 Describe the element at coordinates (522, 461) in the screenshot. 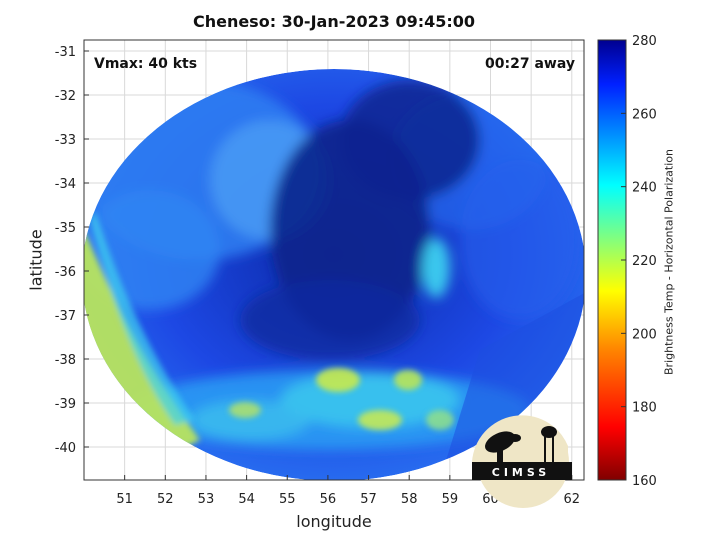

I see `cimss-logo: CIMSS` at that location.